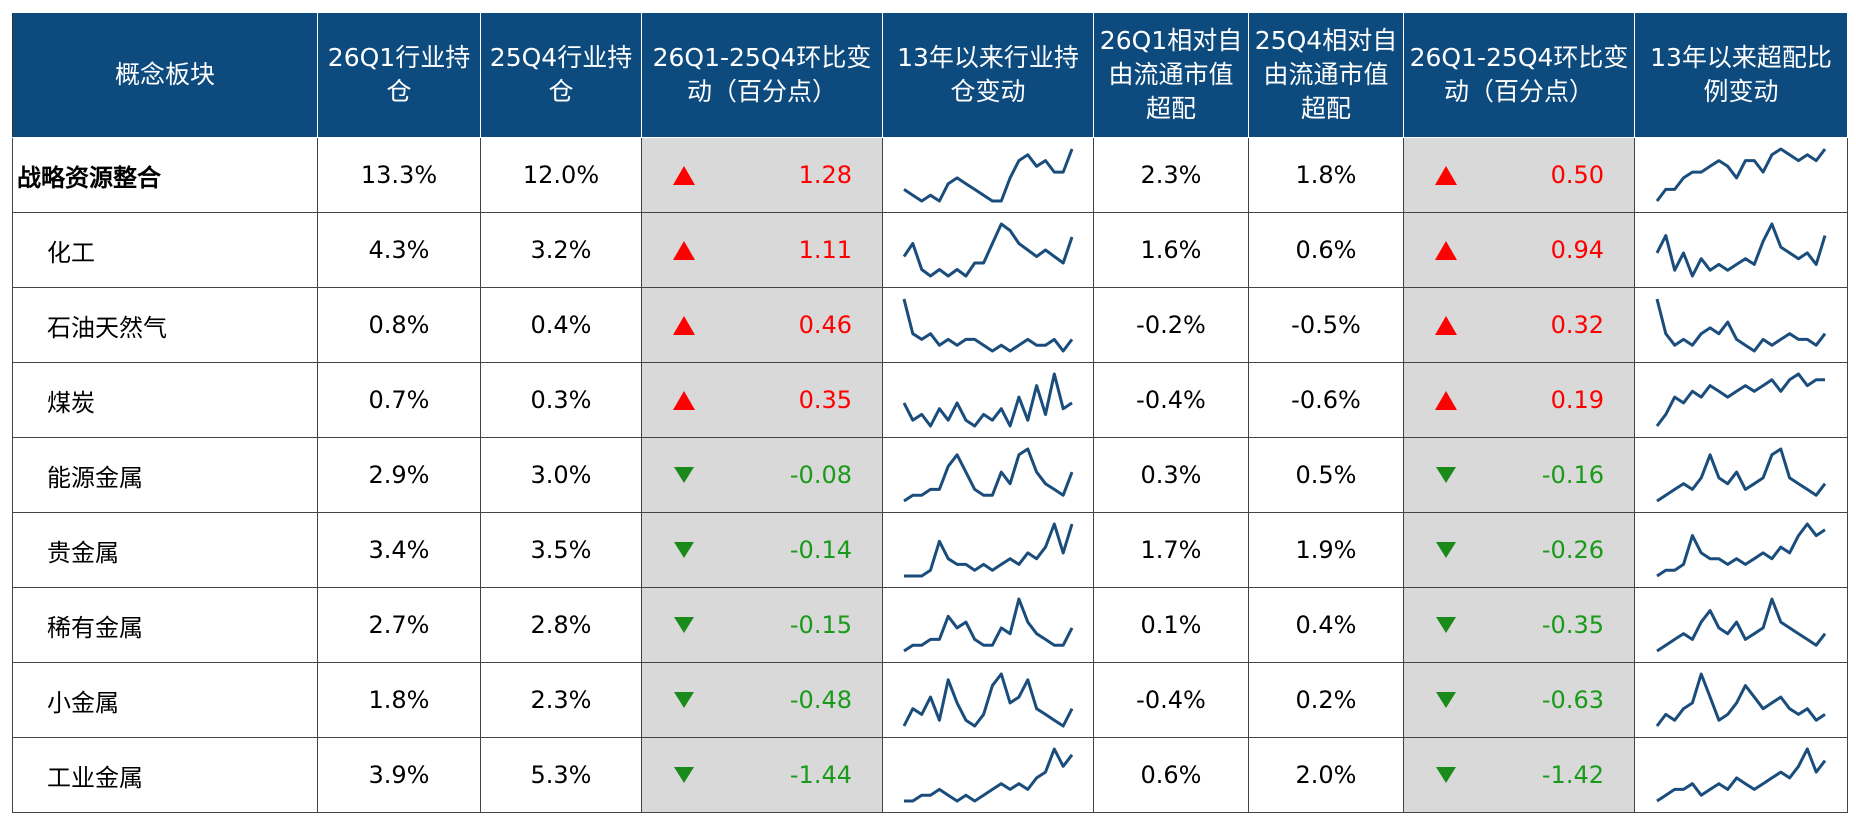  I want to click on sector-name: 稀有金属, so click(165, 625).